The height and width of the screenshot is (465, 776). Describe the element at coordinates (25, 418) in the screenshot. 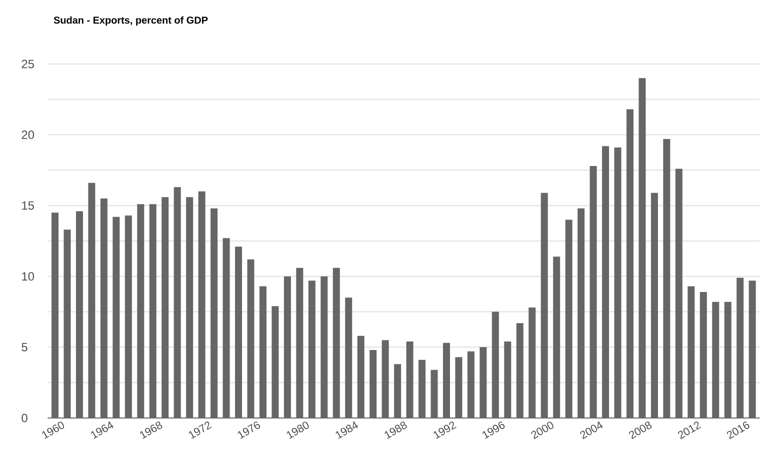

I see `y-tick-label: 0` at that location.